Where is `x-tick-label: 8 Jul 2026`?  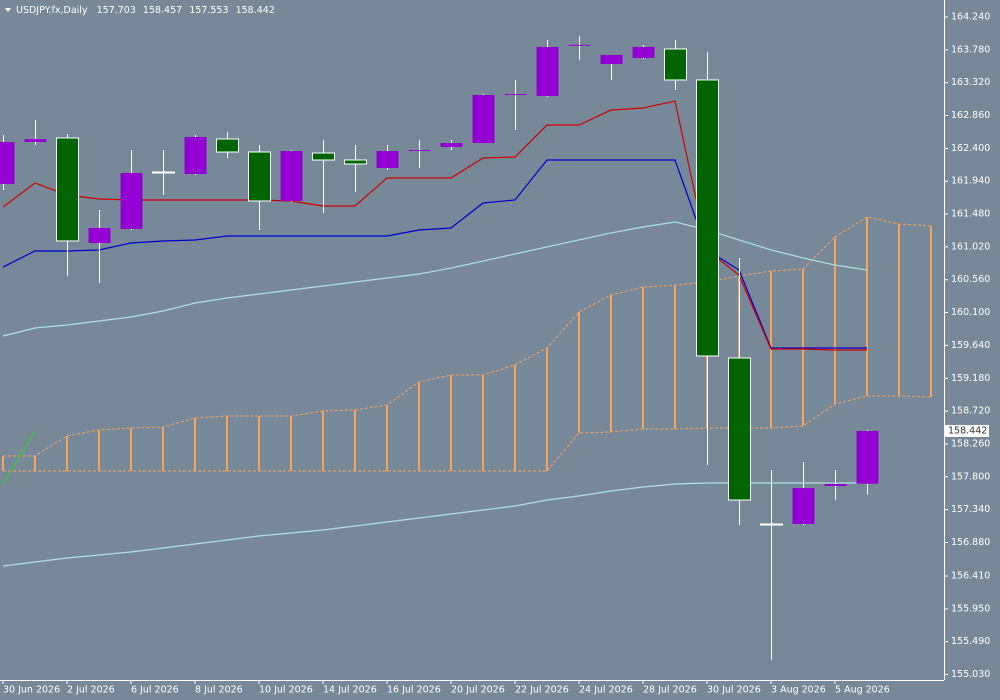
x-tick-label: 8 Jul 2026 is located at coordinates (219, 690).